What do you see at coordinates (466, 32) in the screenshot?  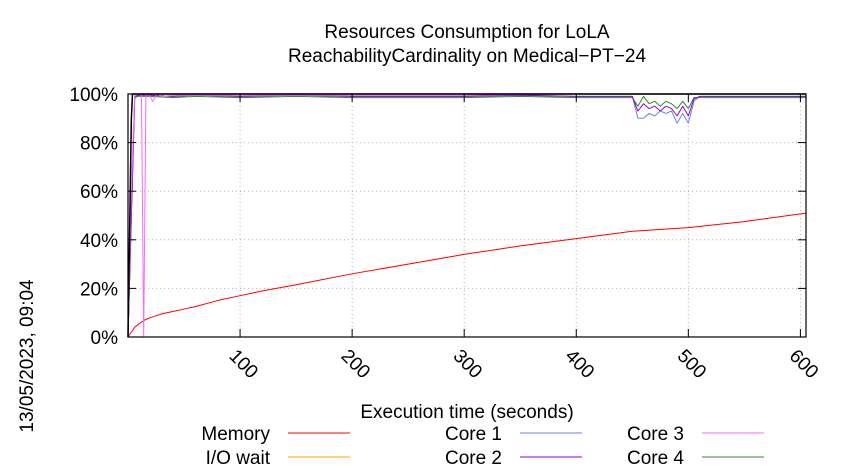 I see `chart-title-line-1: Resources Consumption for LoLA` at bounding box center [466, 32].